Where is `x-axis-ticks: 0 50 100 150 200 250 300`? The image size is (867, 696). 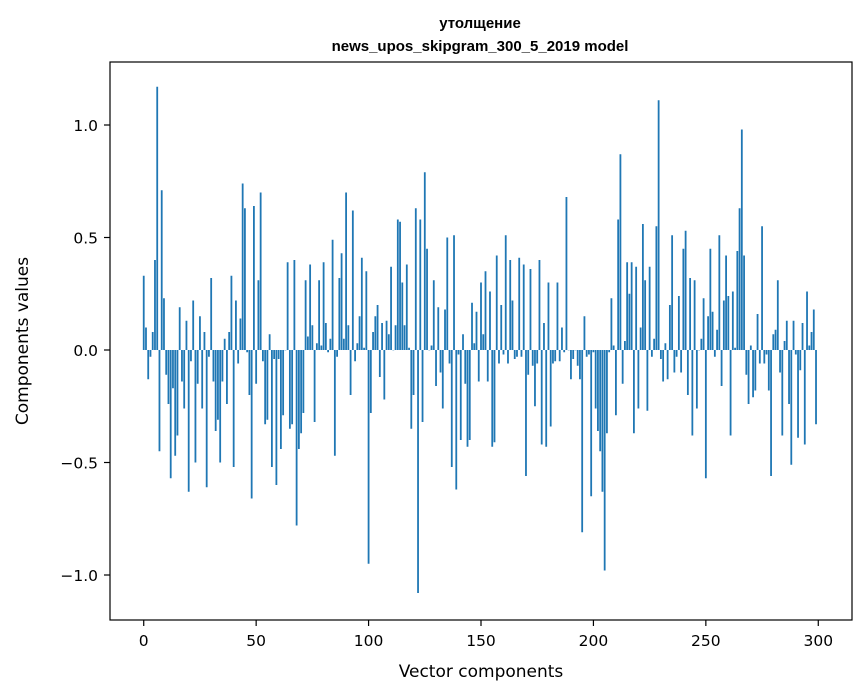
x-axis-ticks: 0 50 100 150 200 250 300 is located at coordinates (486, 635).